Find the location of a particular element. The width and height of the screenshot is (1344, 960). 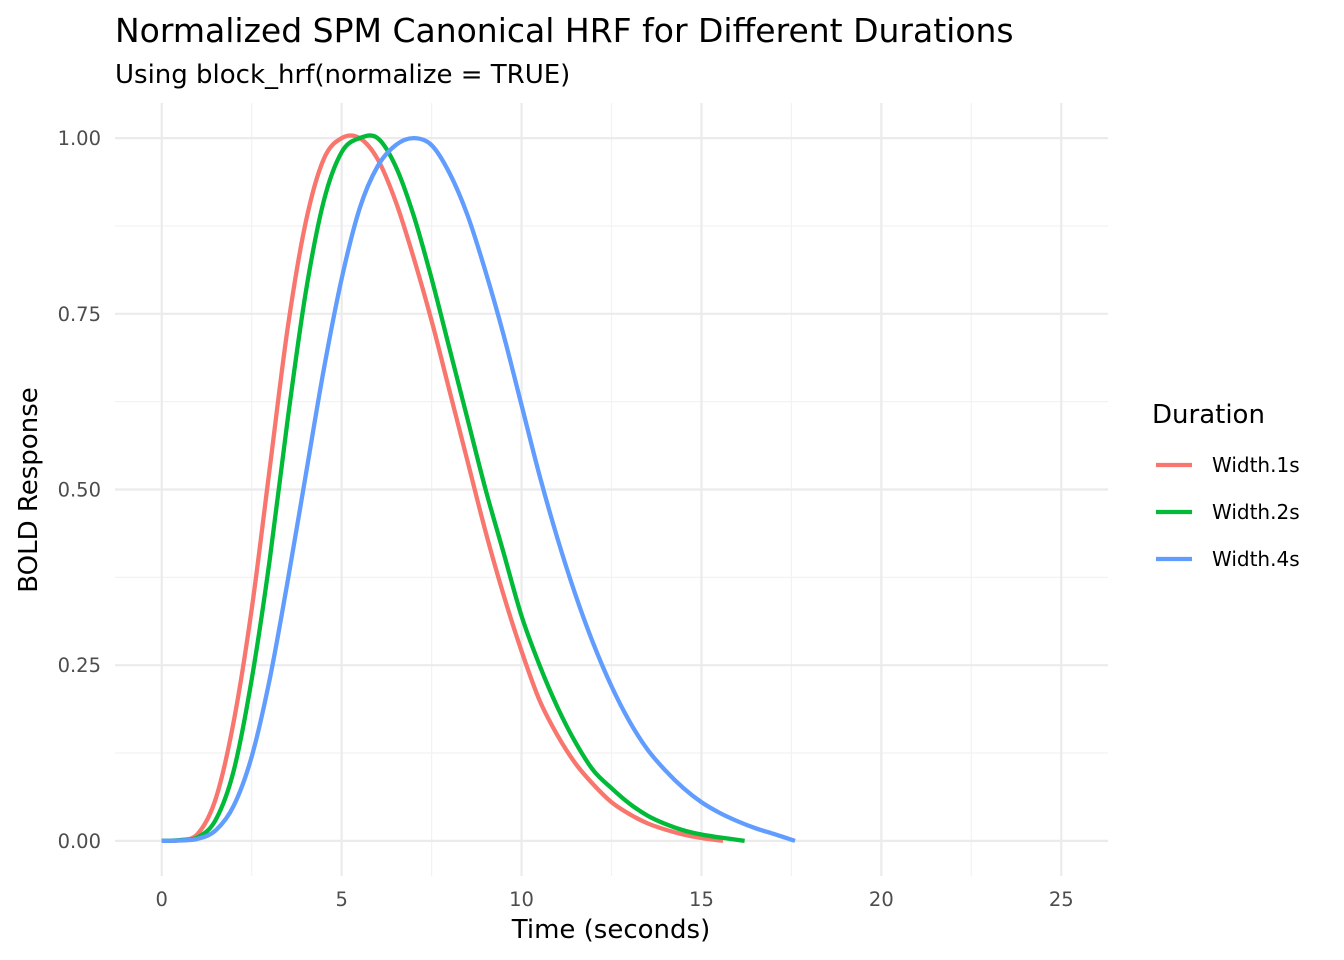

x-tick-label: 25 is located at coordinates (1061, 899).